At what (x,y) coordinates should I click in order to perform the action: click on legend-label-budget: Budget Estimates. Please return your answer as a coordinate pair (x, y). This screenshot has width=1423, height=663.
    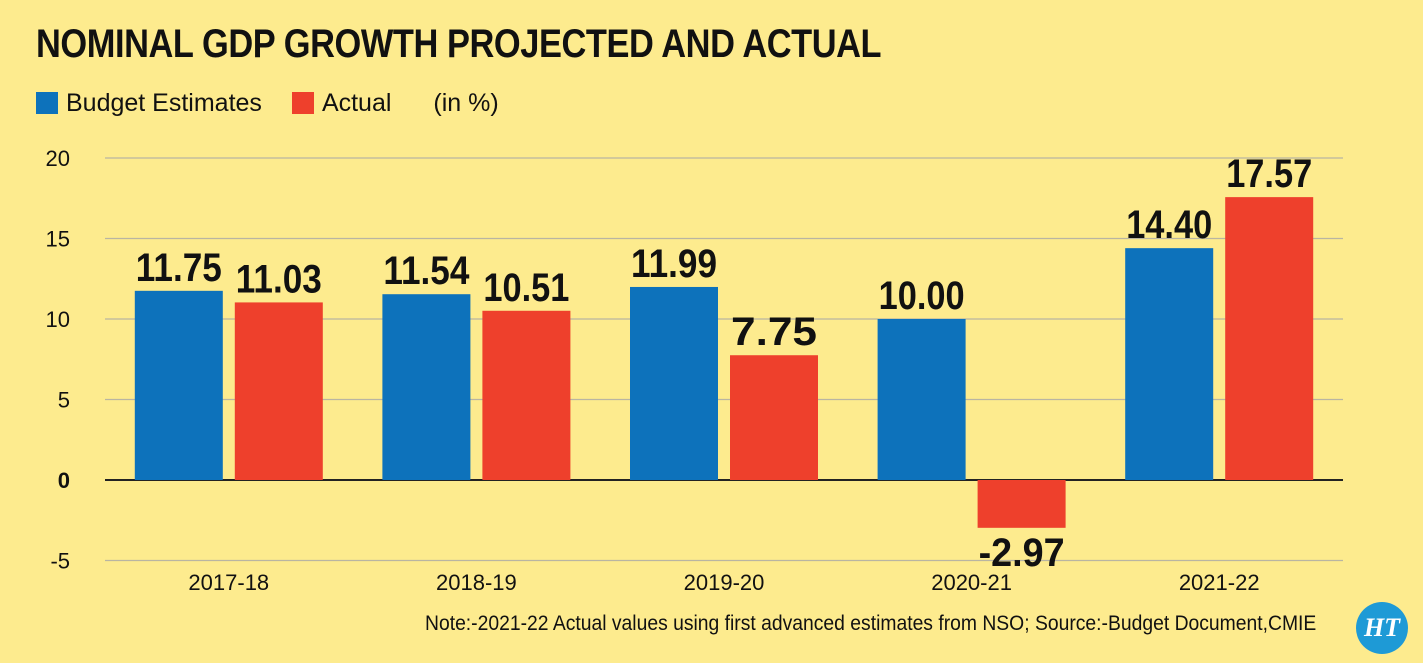
    Looking at the image, I should click on (164, 102).